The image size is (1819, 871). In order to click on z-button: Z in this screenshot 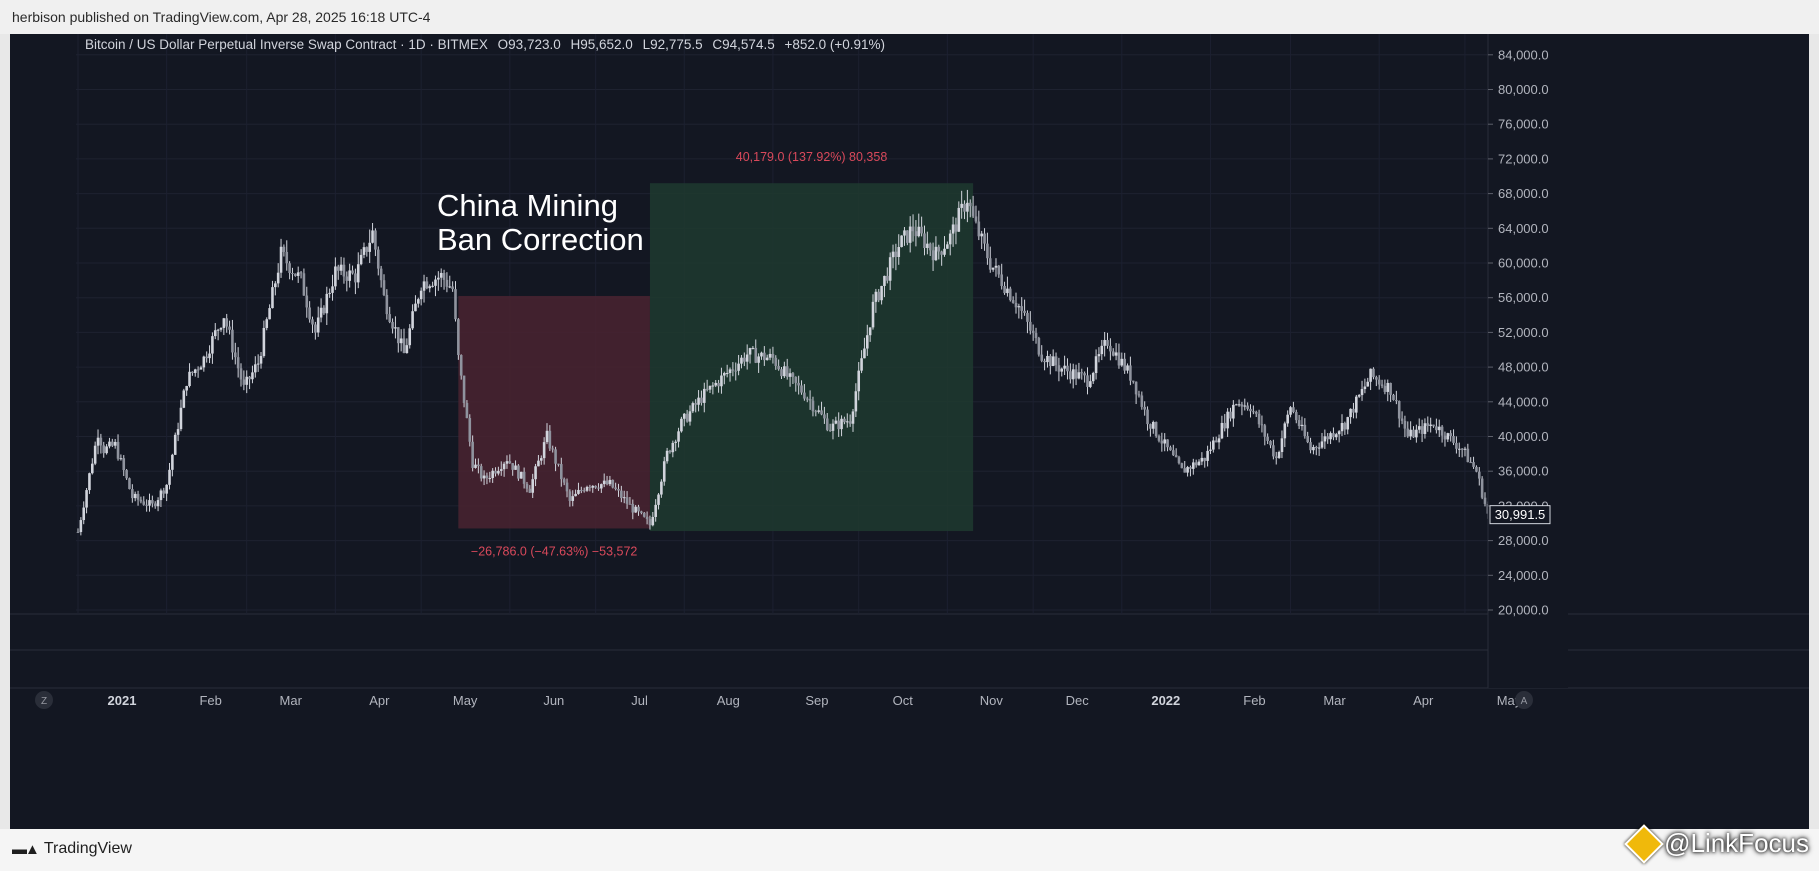, I will do `click(44, 700)`.